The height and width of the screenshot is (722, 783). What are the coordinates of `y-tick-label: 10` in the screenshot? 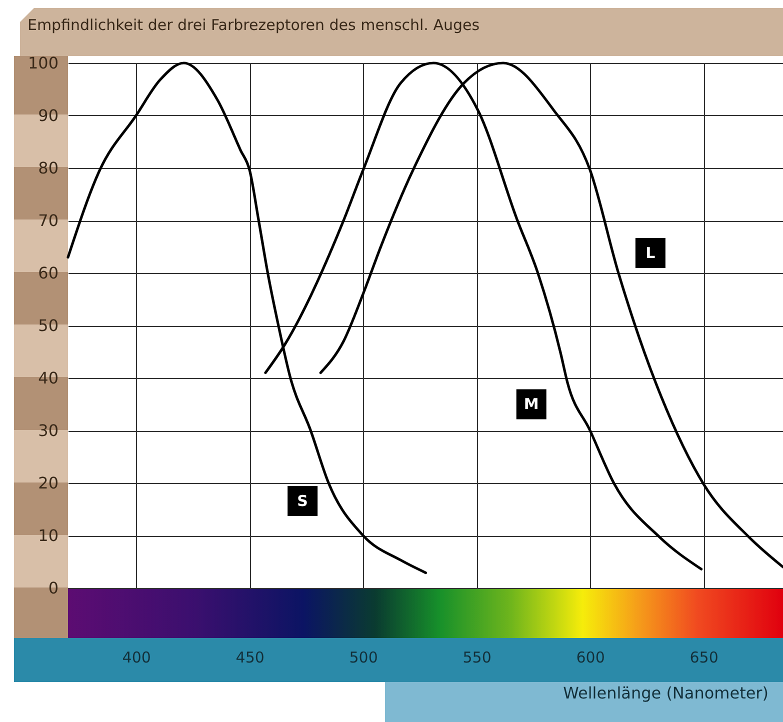 It's located at (48, 535).